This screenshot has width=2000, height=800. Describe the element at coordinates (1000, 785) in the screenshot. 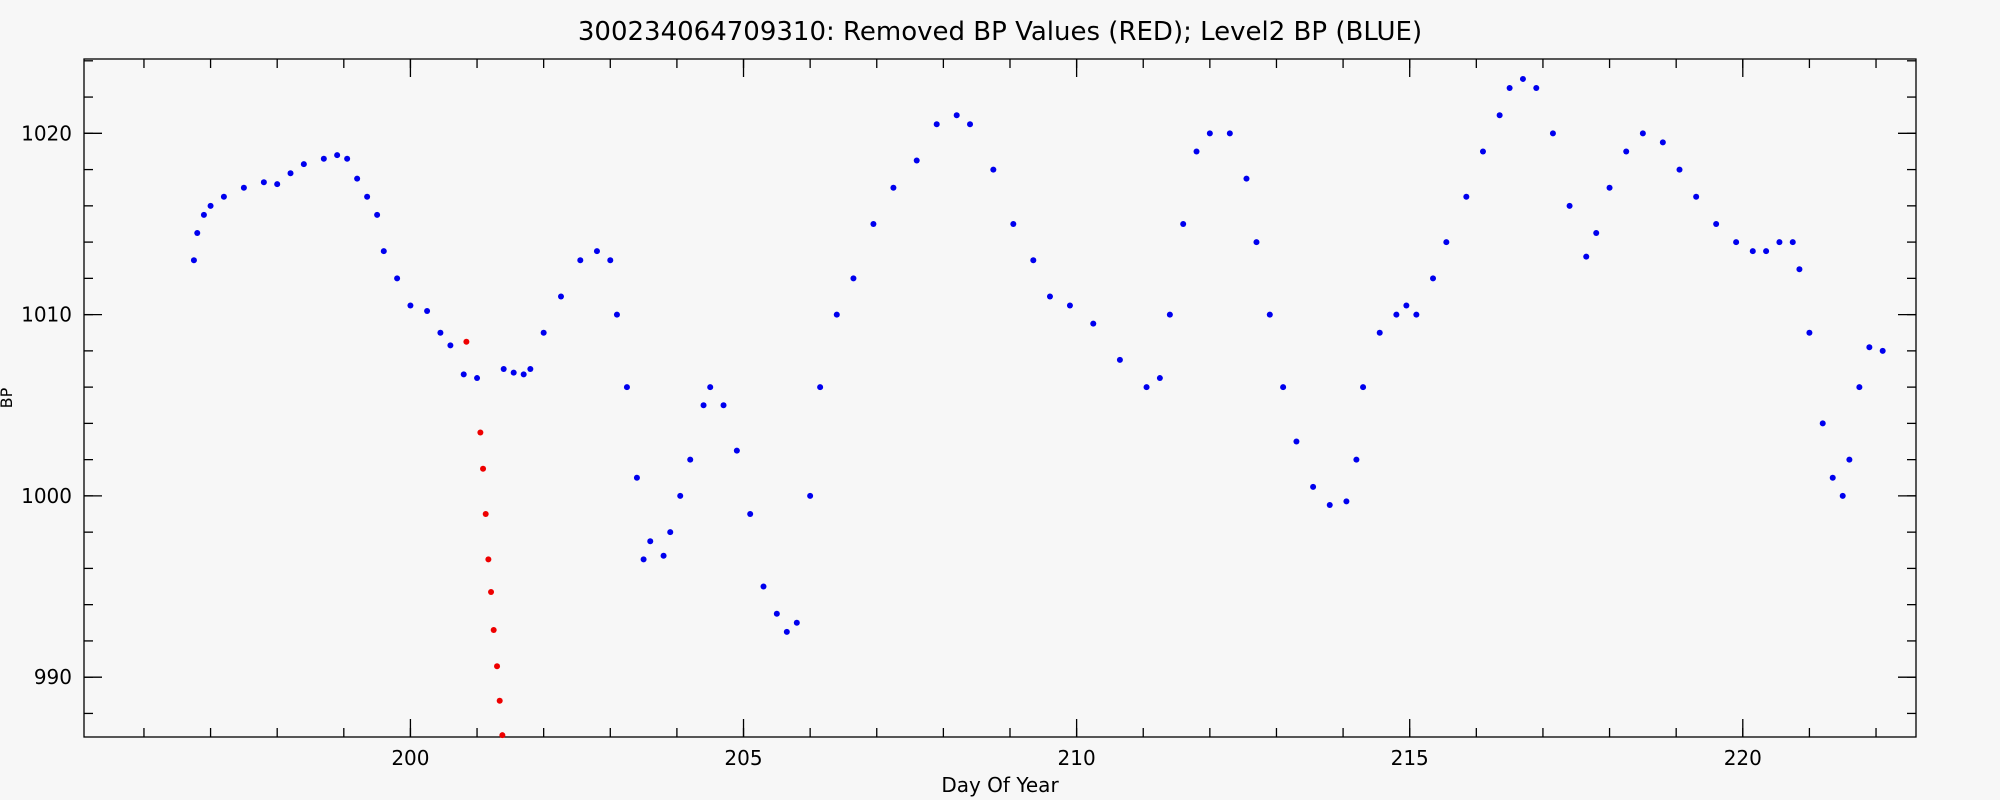

I see `x-axis-label: Day Of Year` at that location.